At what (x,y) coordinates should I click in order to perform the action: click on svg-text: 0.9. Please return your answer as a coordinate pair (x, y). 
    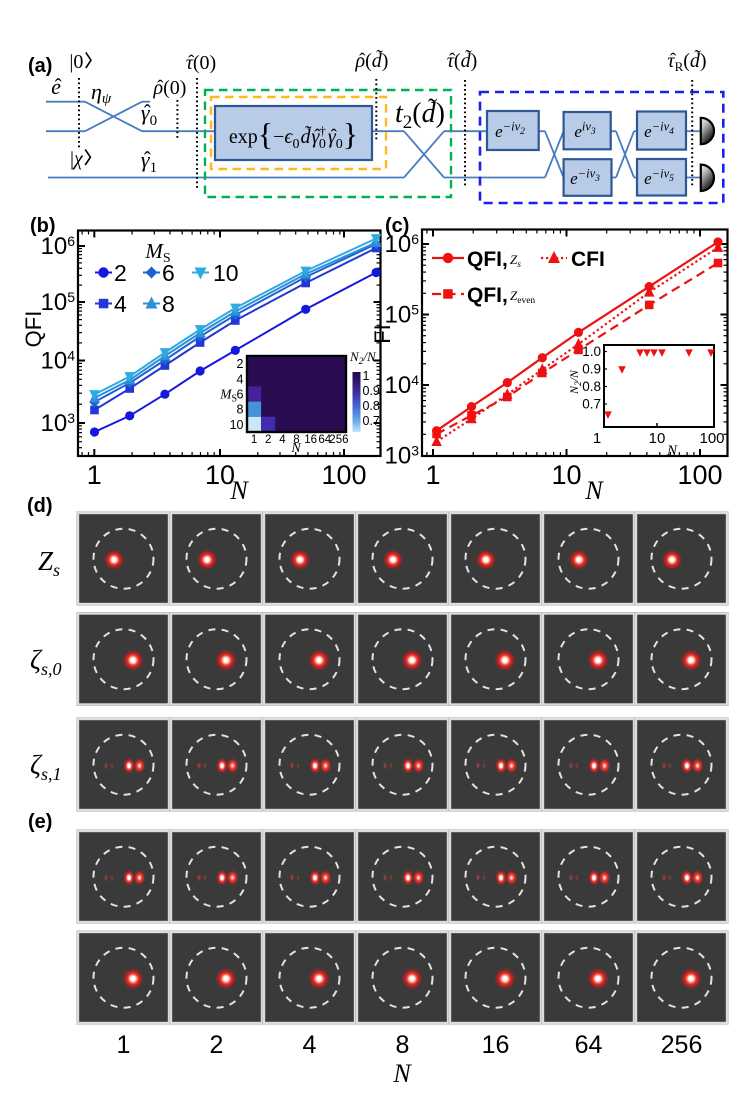
    Looking at the image, I should click on (591, 369).